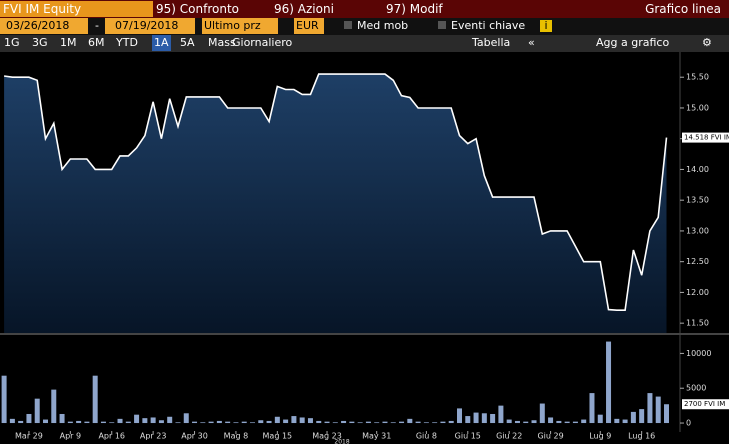 This screenshot has height=444, width=729. What do you see at coordinates (491, 42) in the screenshot?
I see `table-button: Tabella` at bounding box center [491, 42].